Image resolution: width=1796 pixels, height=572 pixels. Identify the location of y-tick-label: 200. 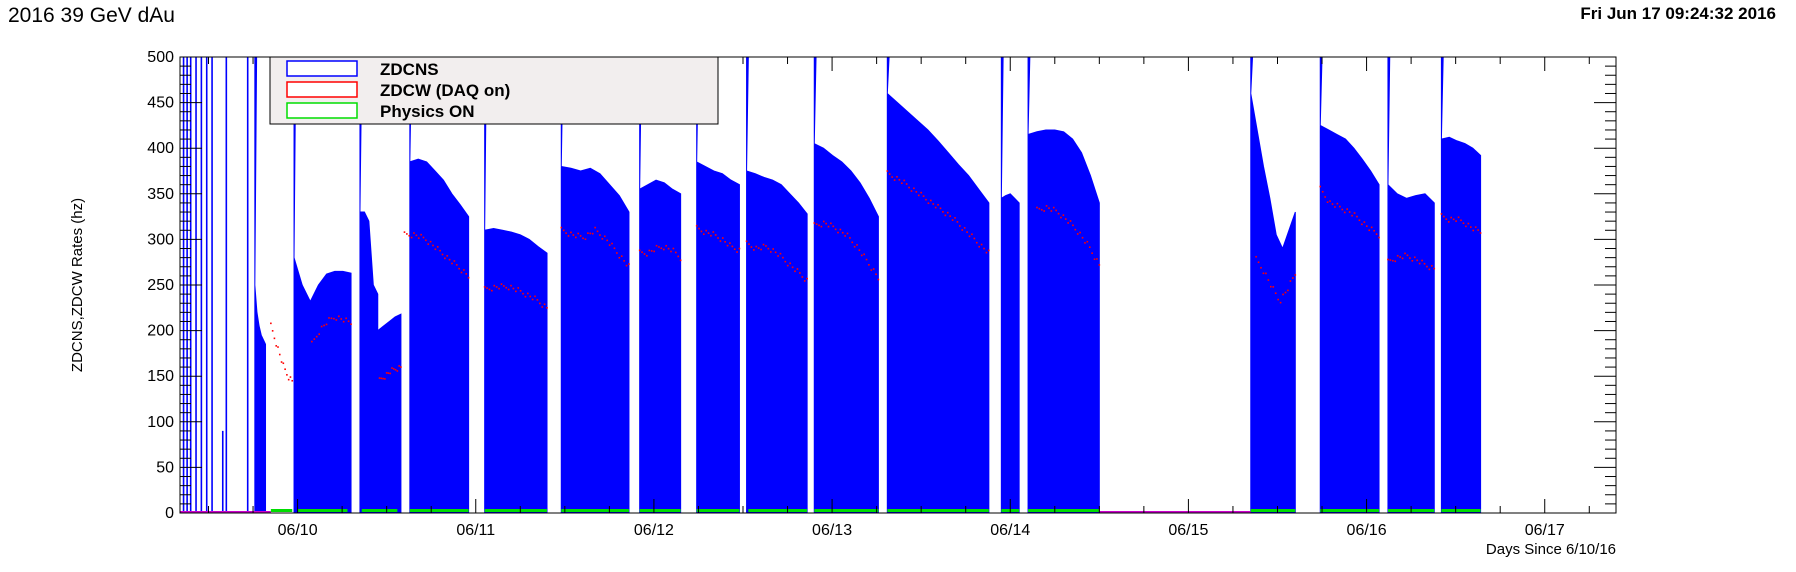
(160, 331).